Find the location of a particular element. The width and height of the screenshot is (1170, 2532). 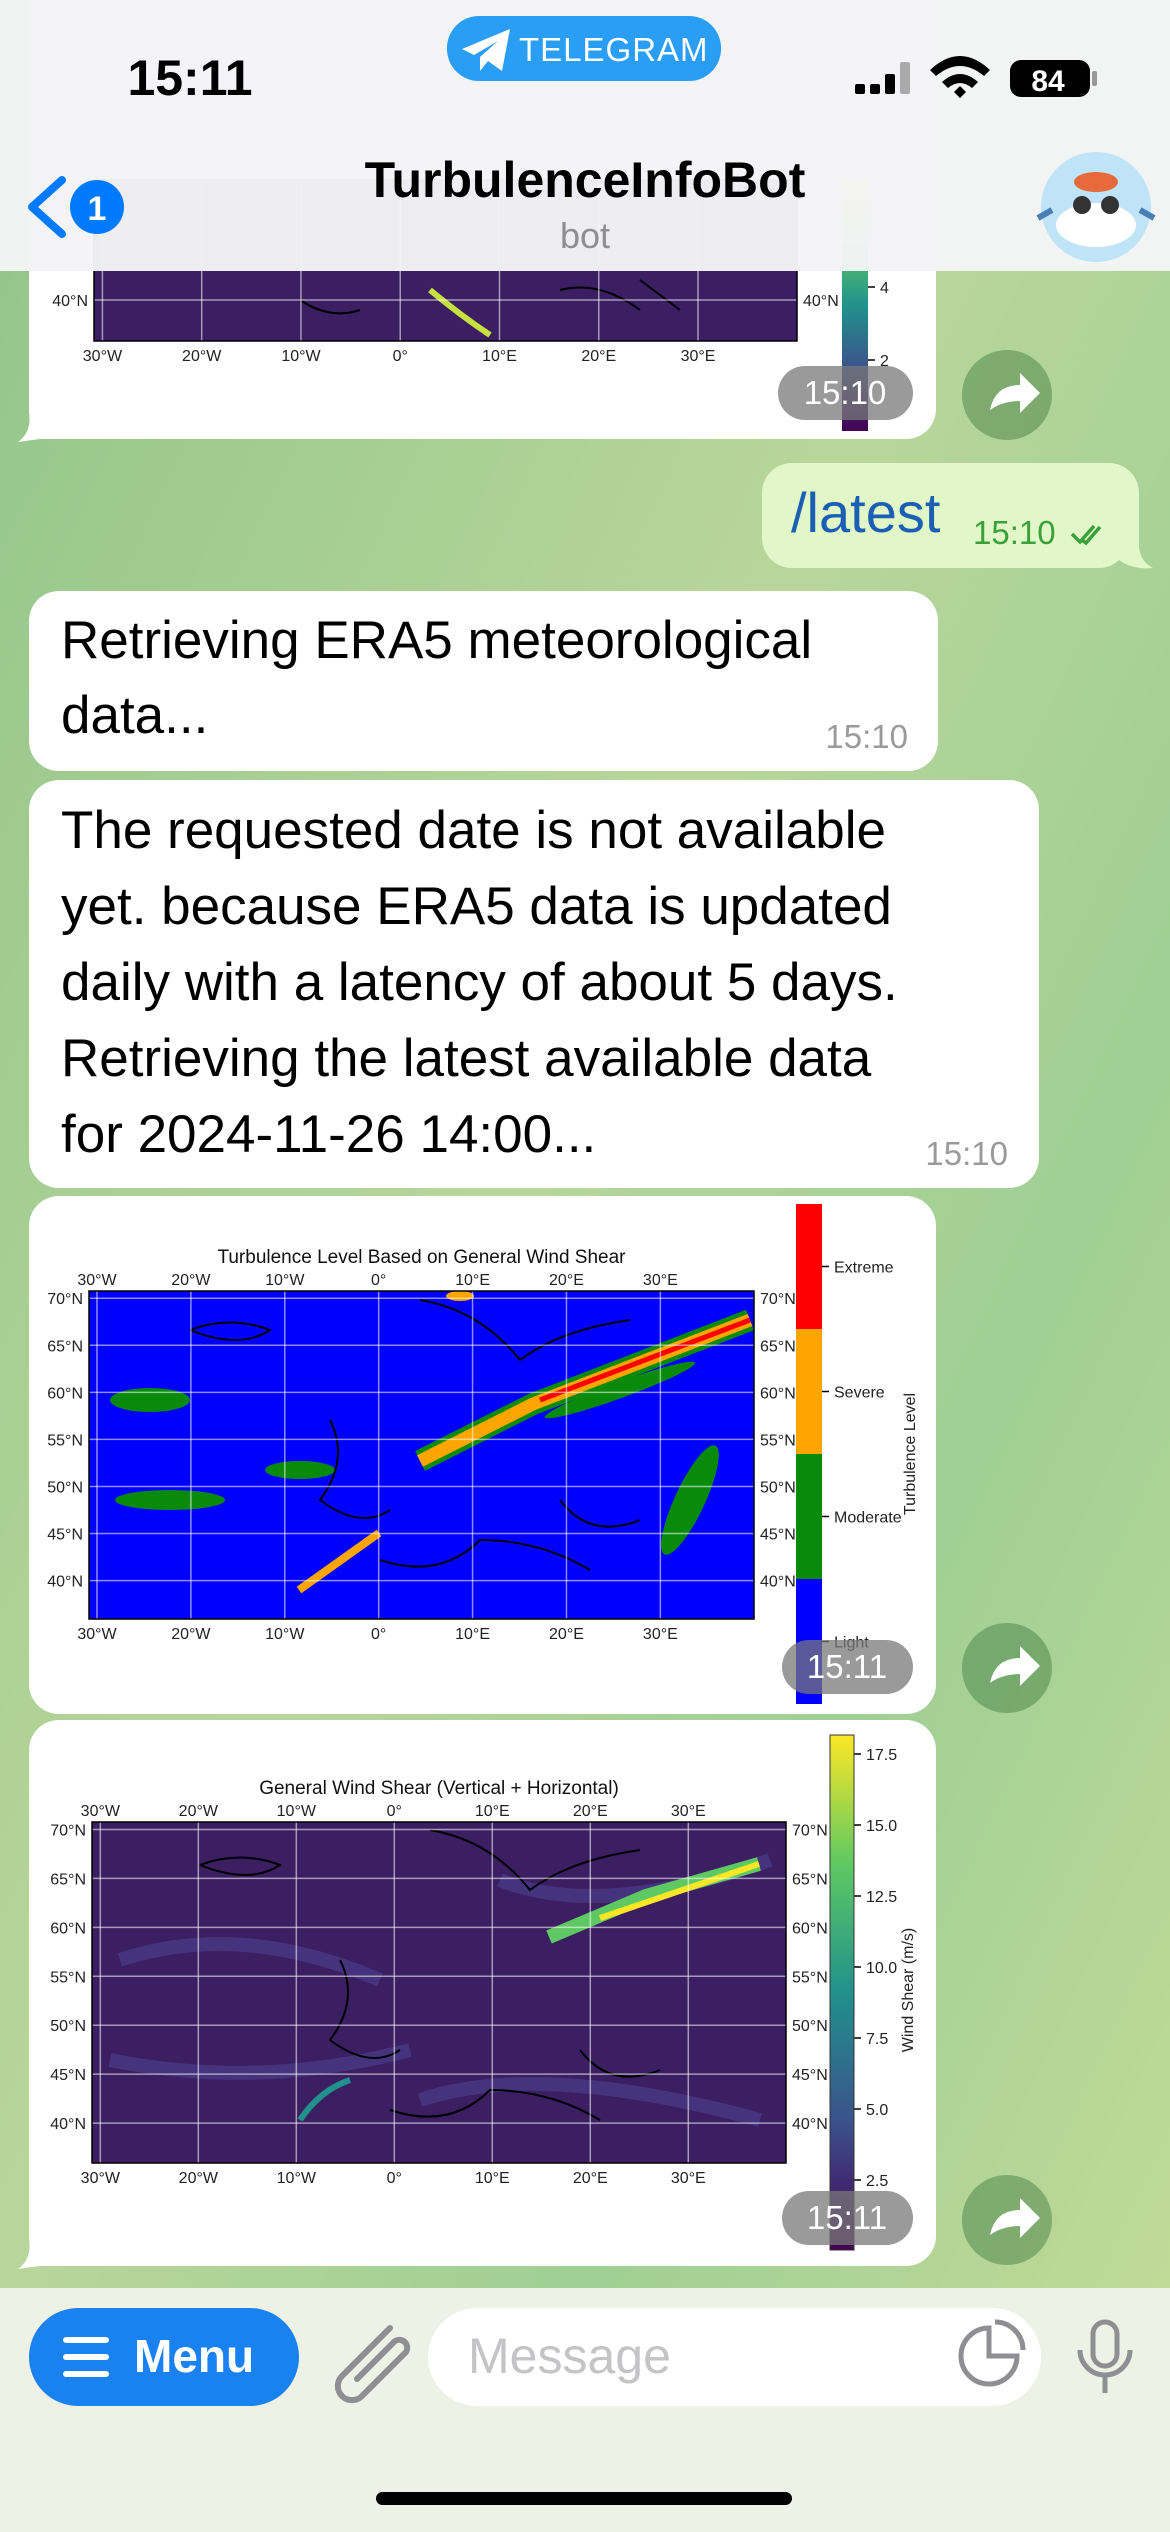

chat-subtitle: bot is located at coordinates (585, 235).